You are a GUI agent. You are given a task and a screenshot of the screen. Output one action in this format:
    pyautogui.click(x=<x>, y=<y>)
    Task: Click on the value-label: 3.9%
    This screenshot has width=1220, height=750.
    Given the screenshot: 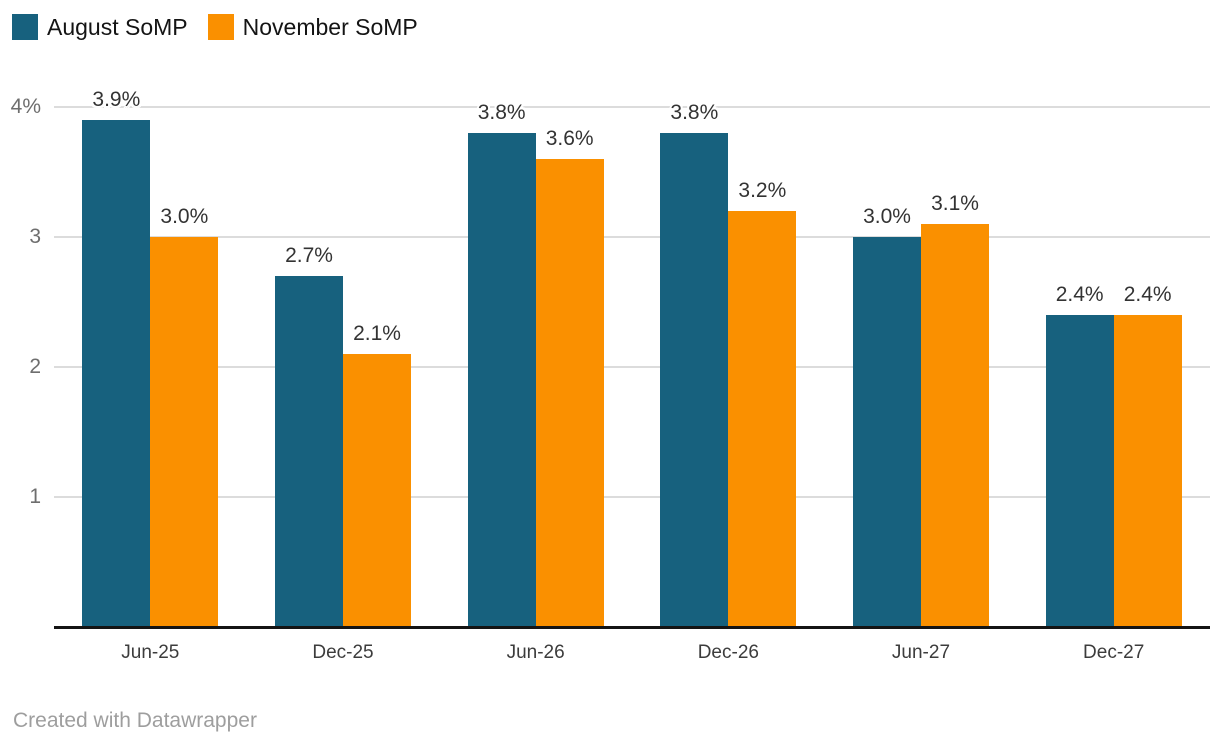 What is the action you would take?
    pyautogui.click(x=116, y=99)
    